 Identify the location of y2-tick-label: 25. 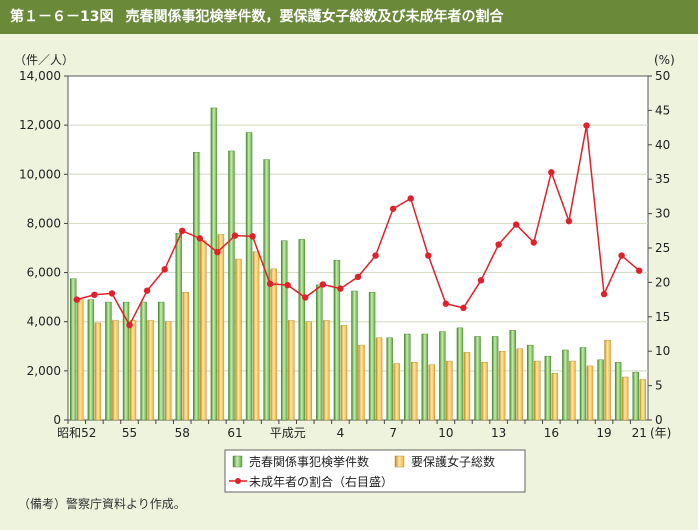
(662, 248).